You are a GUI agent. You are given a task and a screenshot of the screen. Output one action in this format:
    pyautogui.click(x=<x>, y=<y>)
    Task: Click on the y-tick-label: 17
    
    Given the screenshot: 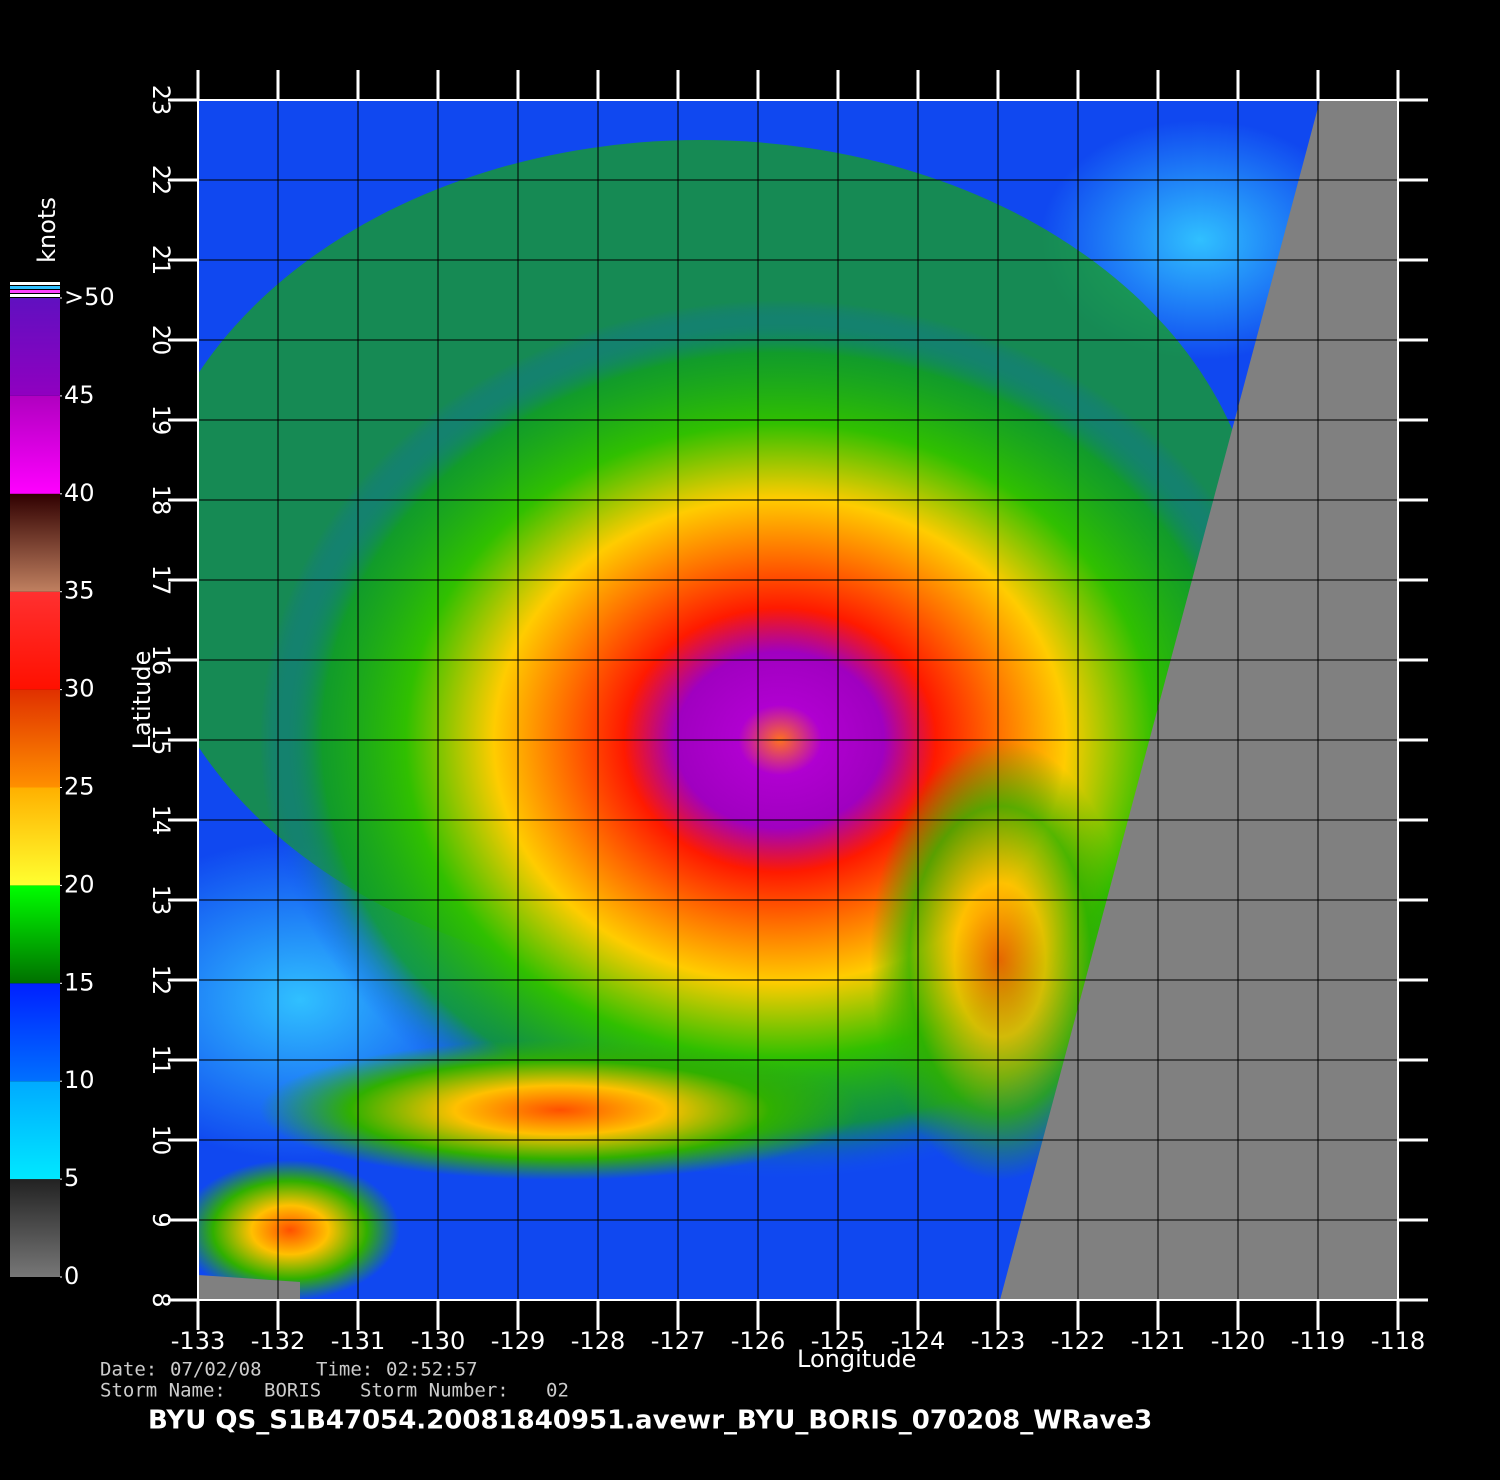 What is the action you would take?
    pyautogui.click(x=161, y=580)
    